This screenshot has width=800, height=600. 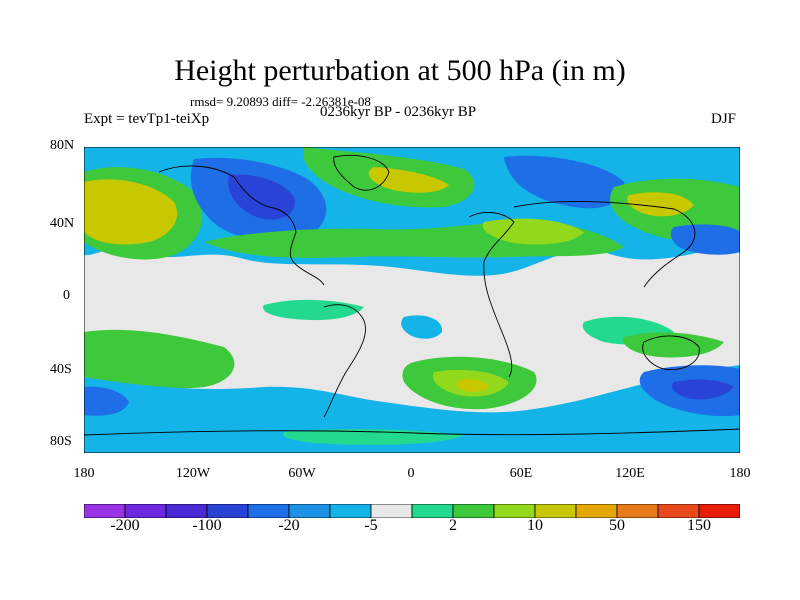 I want to click on coast-greenland, so click(x=361, y=172).